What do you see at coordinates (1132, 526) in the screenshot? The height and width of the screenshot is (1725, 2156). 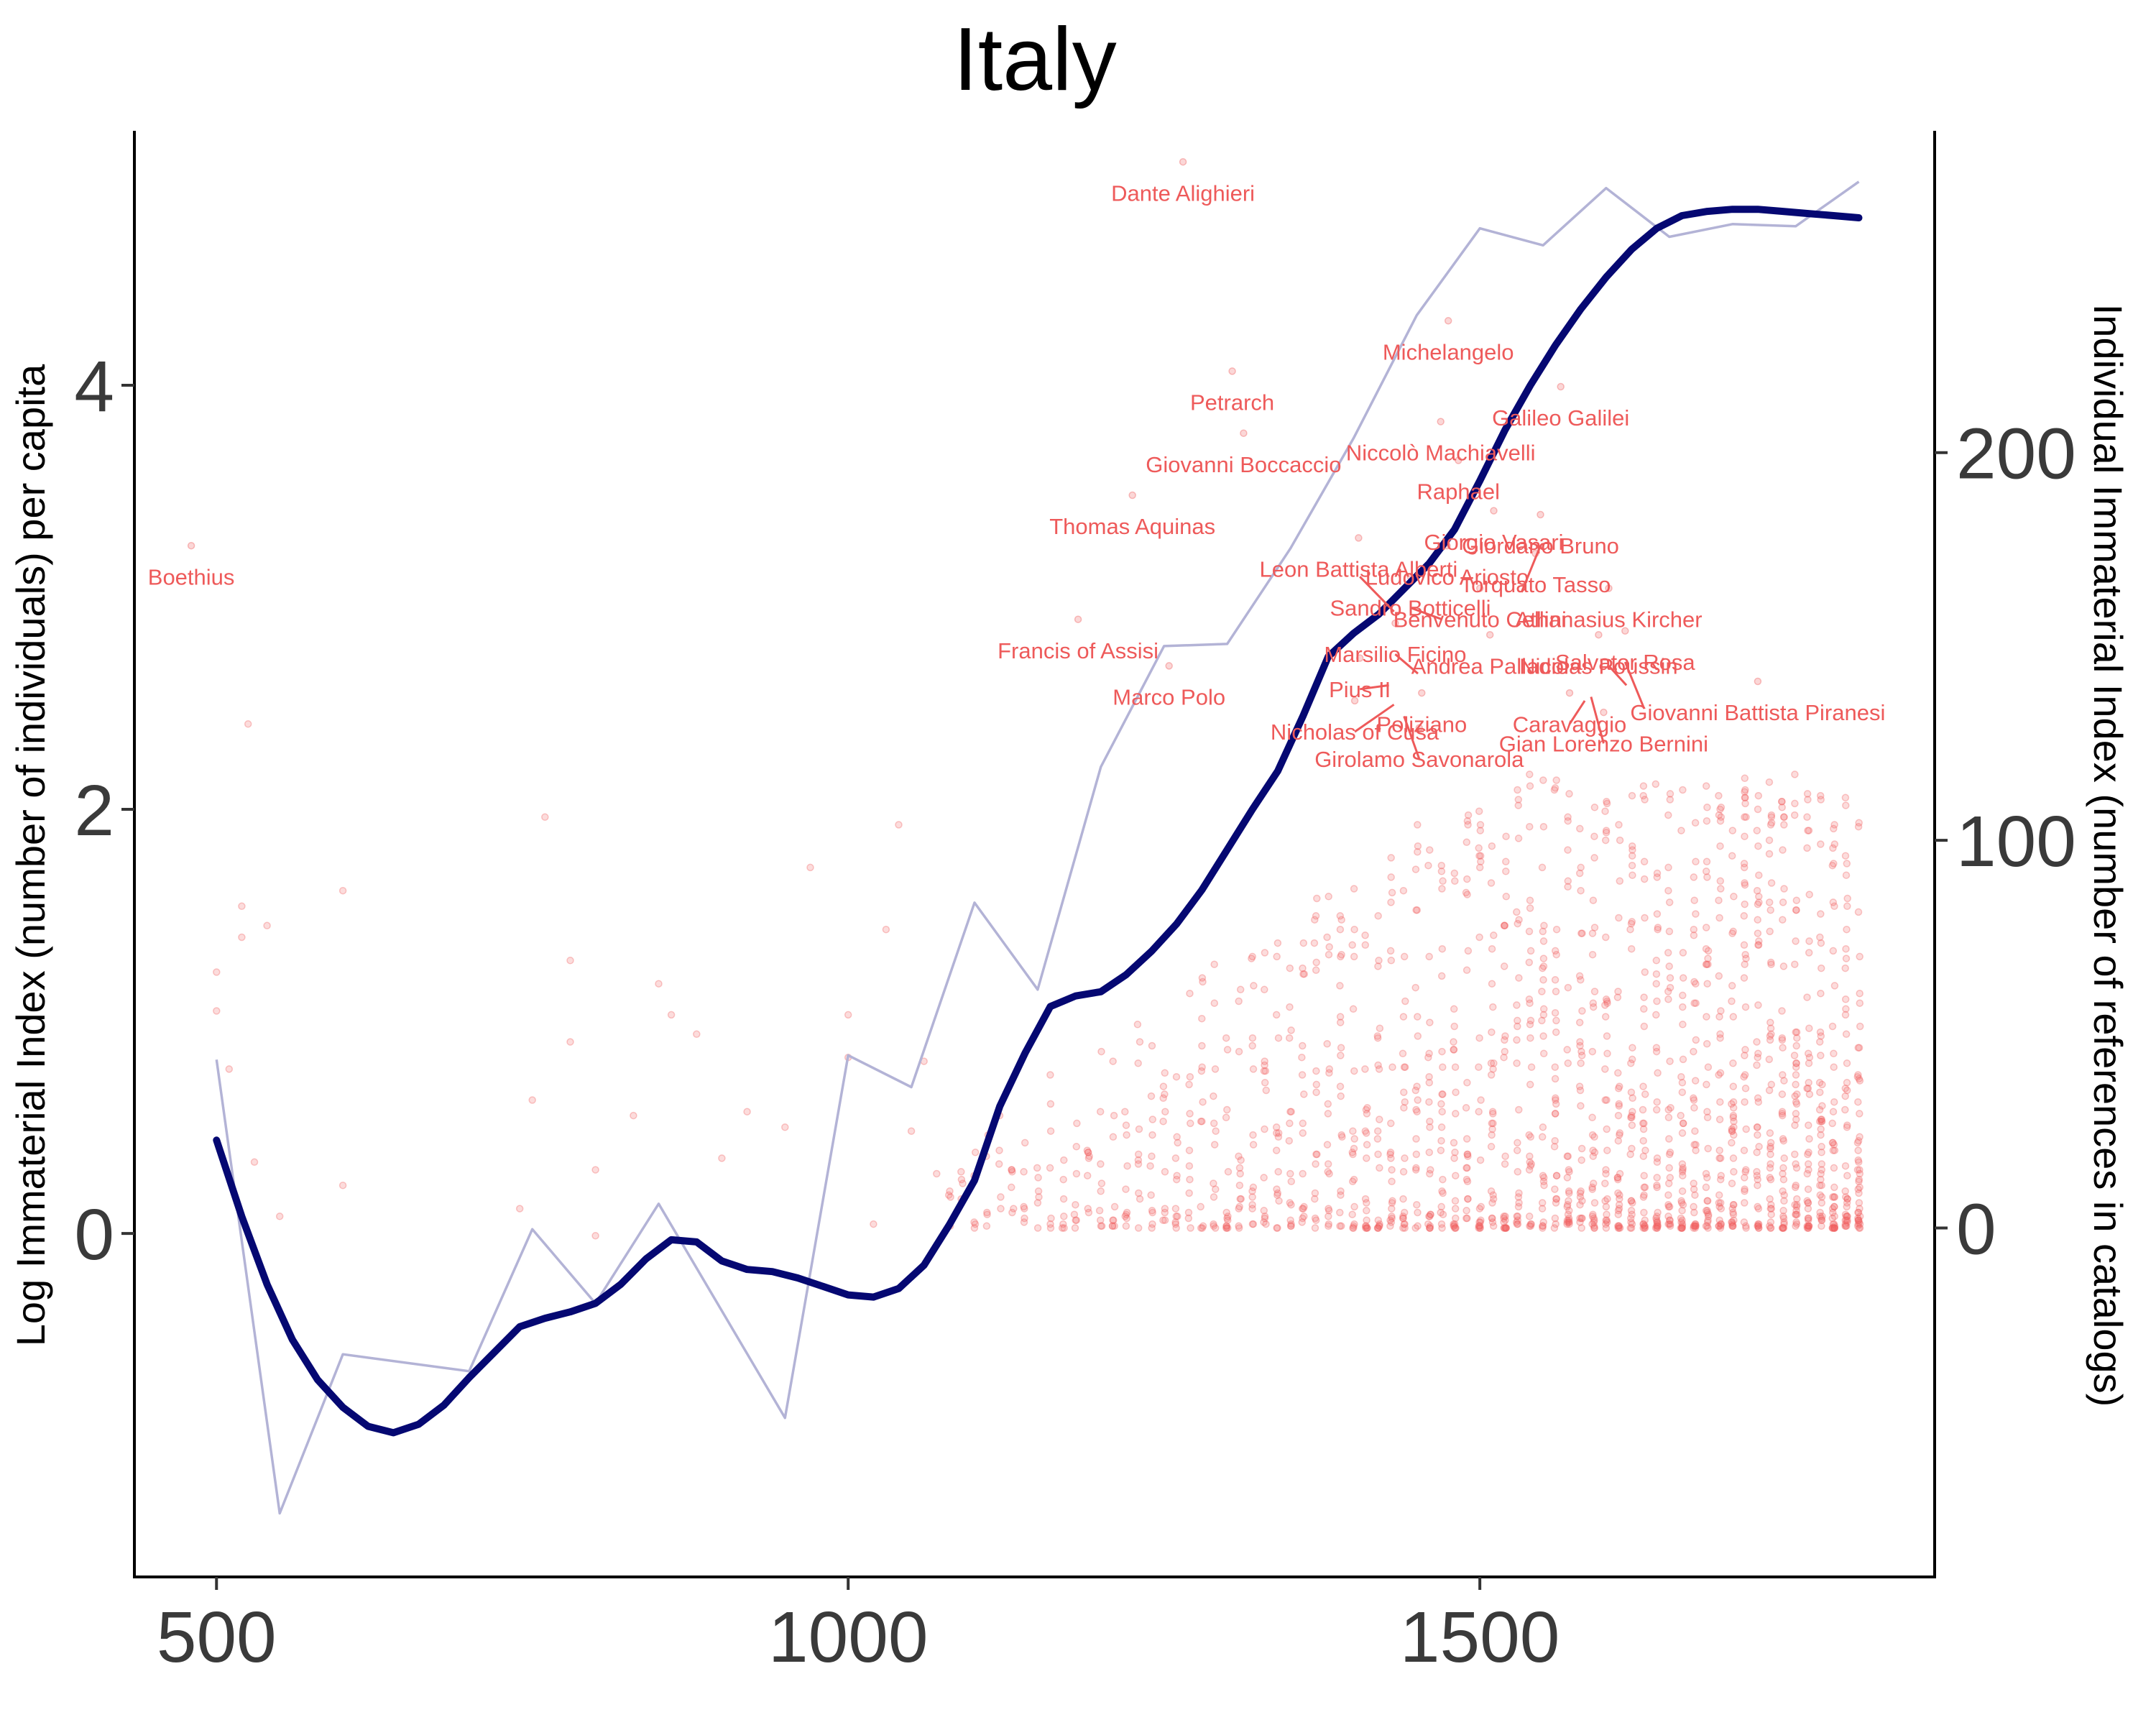 I see `person-label: Thomas Aquinas` at bounding box center [1132, 526].